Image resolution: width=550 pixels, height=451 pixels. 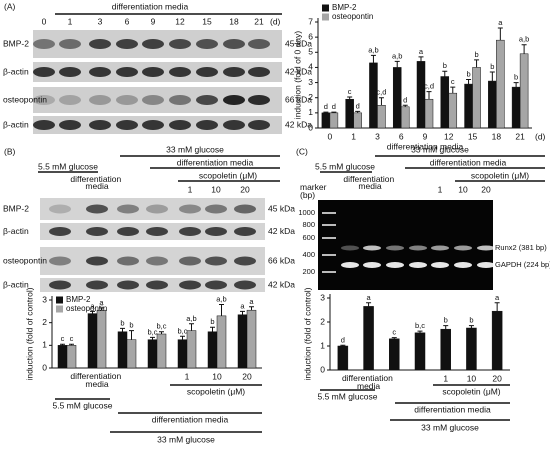 I want to click on y-tick-label: 4, so click(x=310, y=67).